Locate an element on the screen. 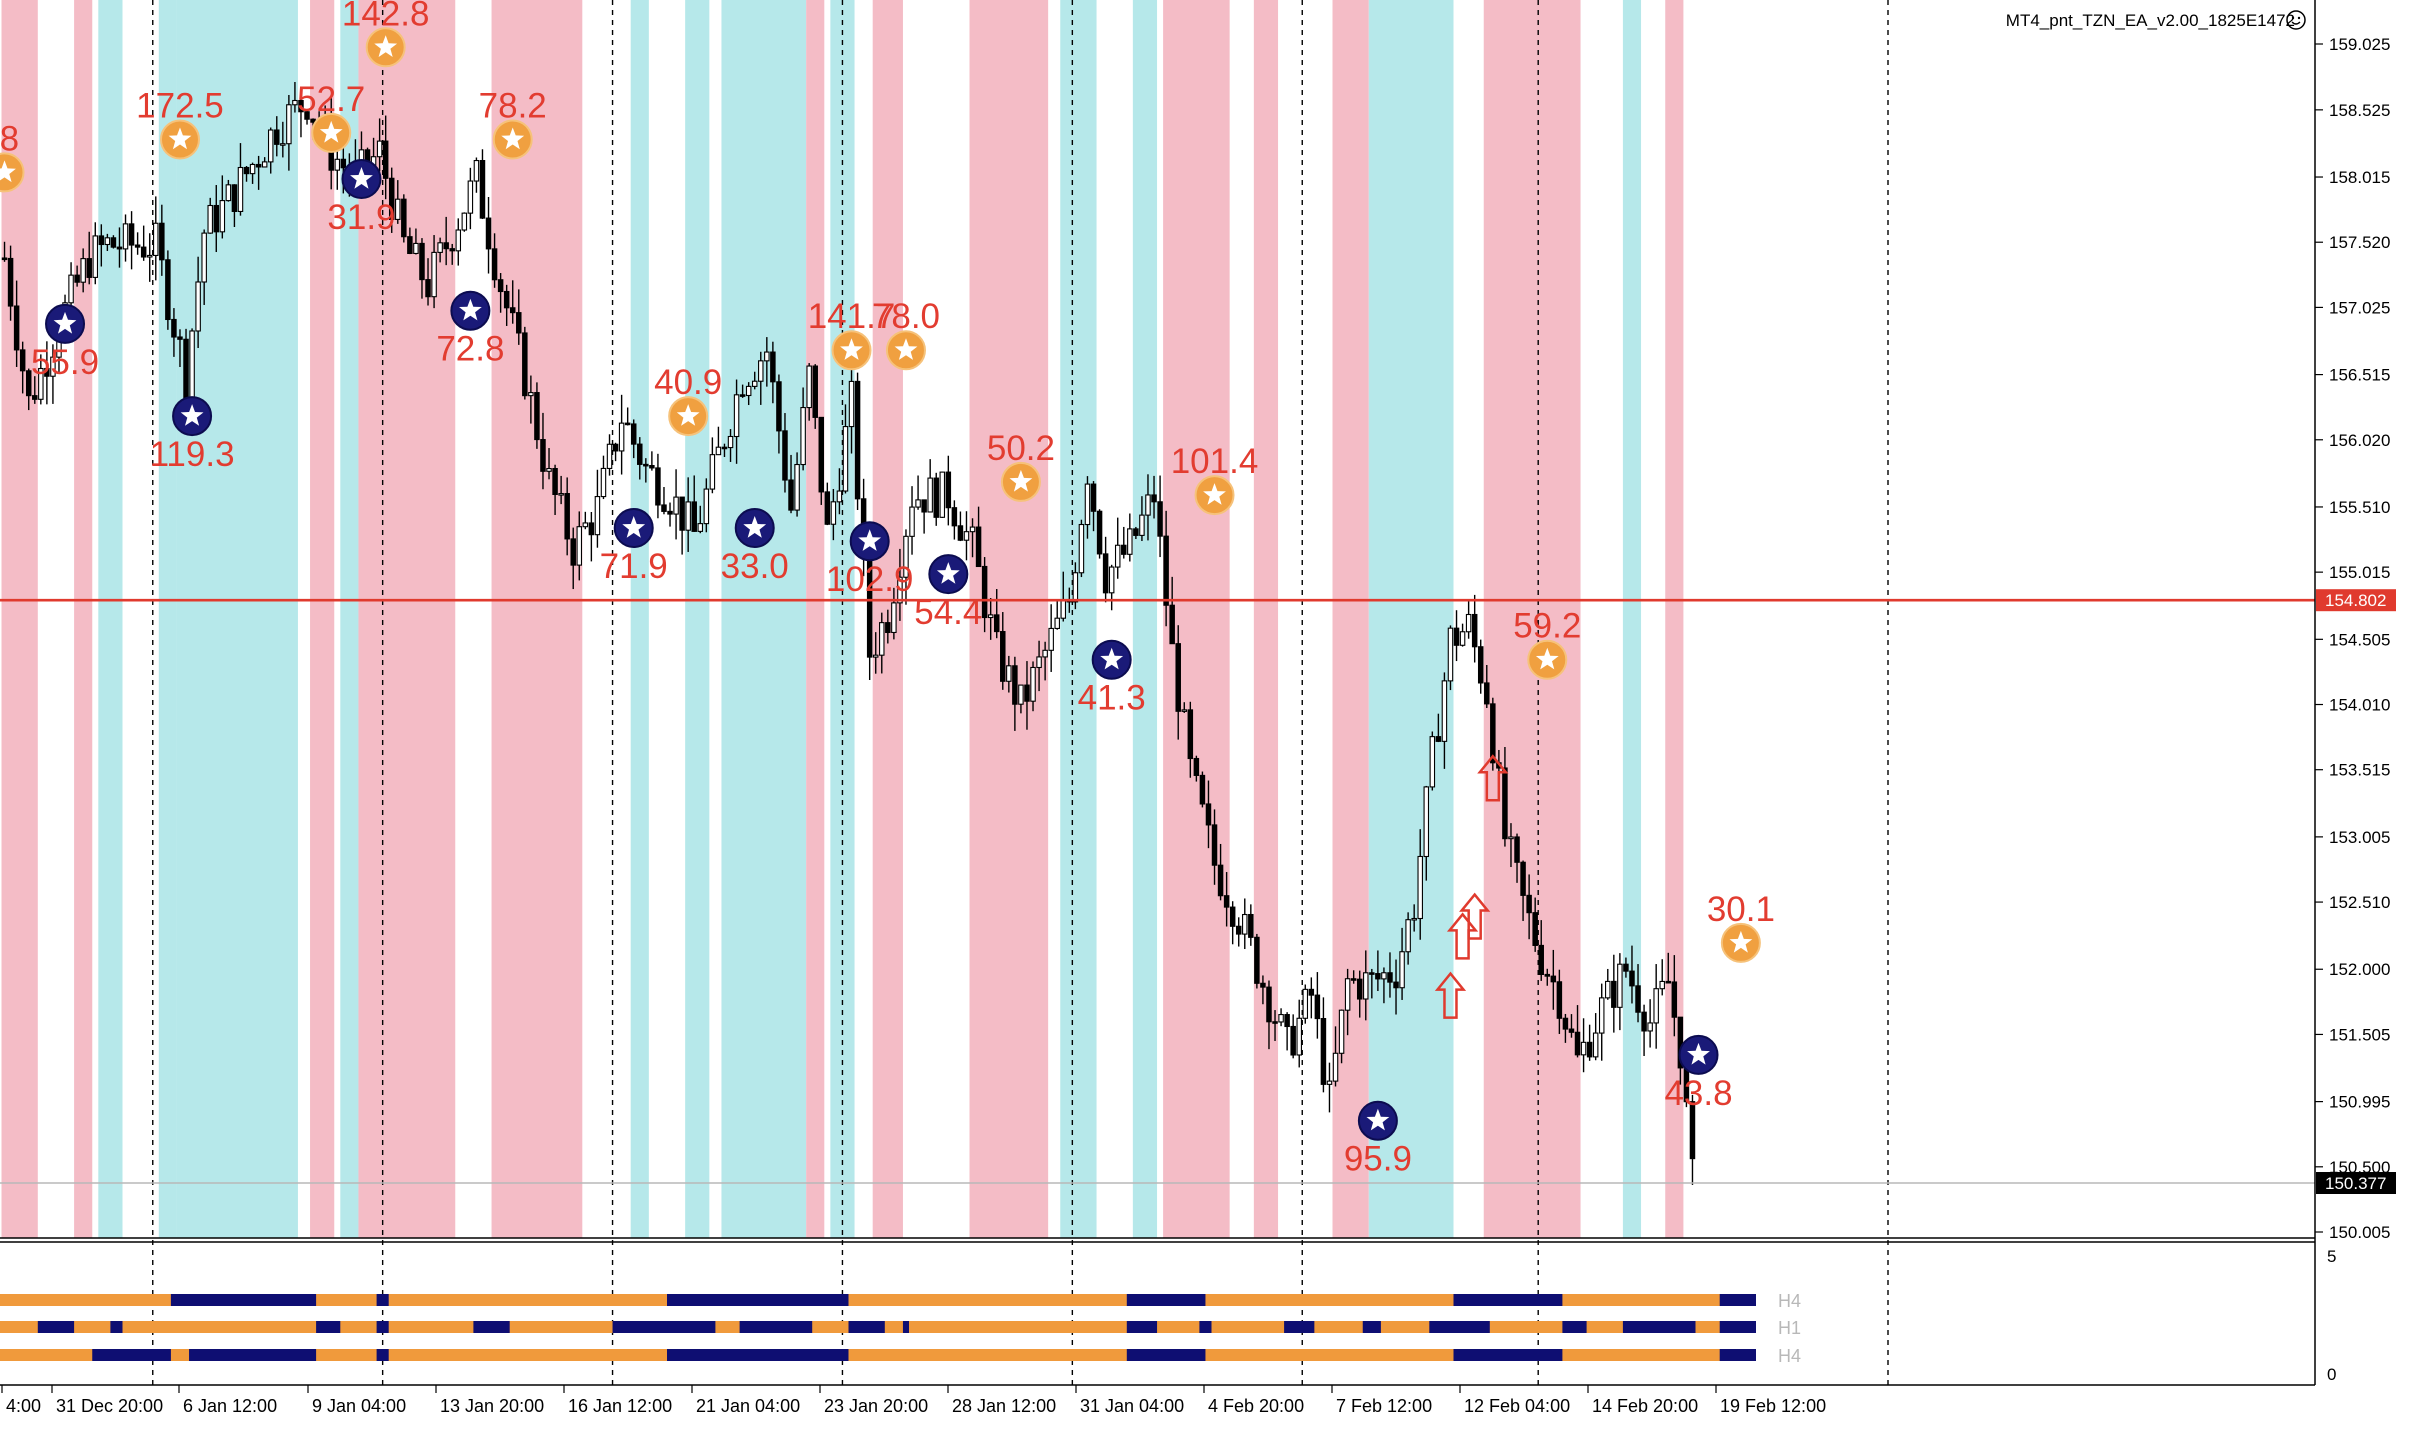 The height and width of the screenshot is (1433, 2412). price-level-tag-bg is located at coordinates (2356, 1183).